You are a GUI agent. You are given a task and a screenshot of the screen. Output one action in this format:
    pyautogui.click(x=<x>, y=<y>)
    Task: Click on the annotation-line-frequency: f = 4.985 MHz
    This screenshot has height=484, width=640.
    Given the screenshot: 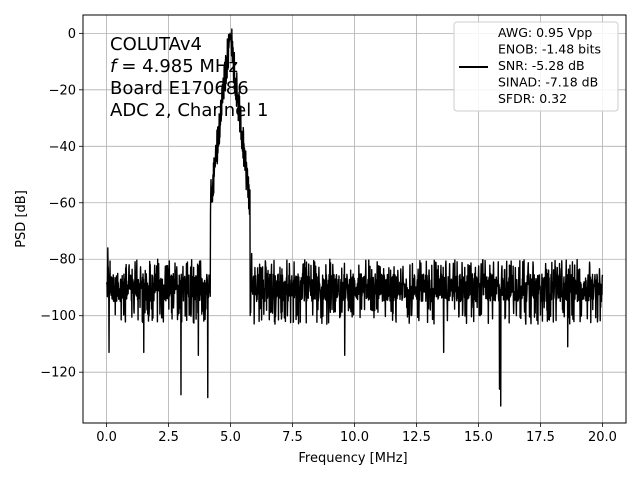 What is the action you would take?
    pyautogui.click(x=174, y=66)
    